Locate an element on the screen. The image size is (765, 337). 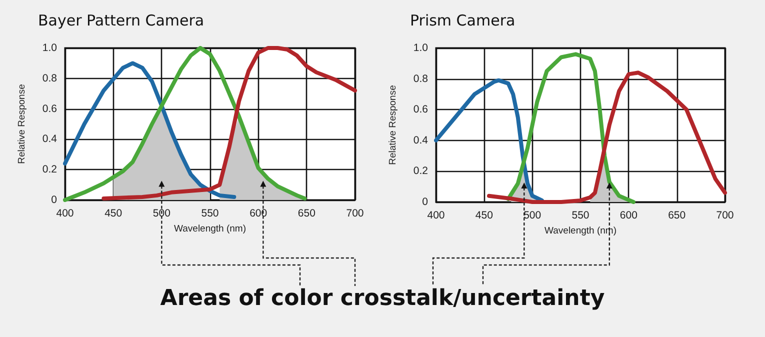
x-axis-title: Wavelength (nm) is located at coordinates (210, 229).